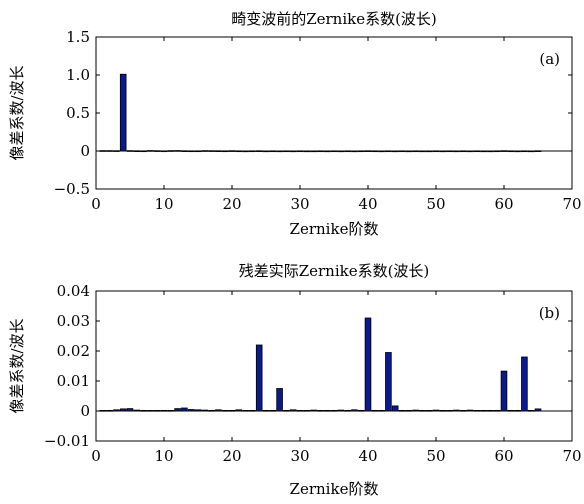 The height and width of the screenshot is (504, 584). Describe the element at coordinates (334, 19) in the screenshot. I see `chart-title: 畸变波前的Zernike系数(波长)` at that location.